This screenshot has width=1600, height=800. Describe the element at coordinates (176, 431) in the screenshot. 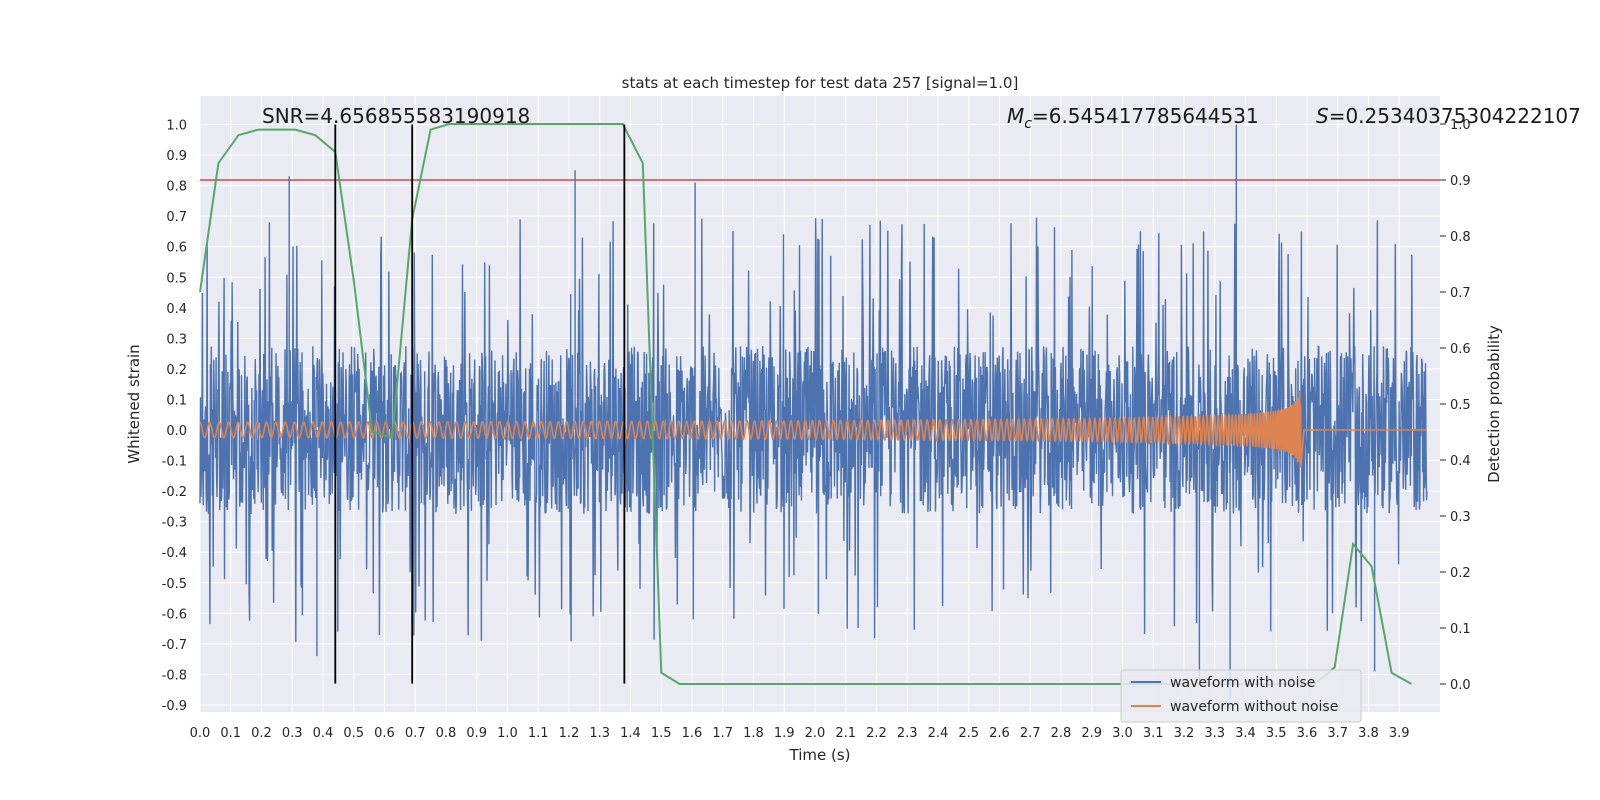

I see `y-tick-label: 0.0` at that location.